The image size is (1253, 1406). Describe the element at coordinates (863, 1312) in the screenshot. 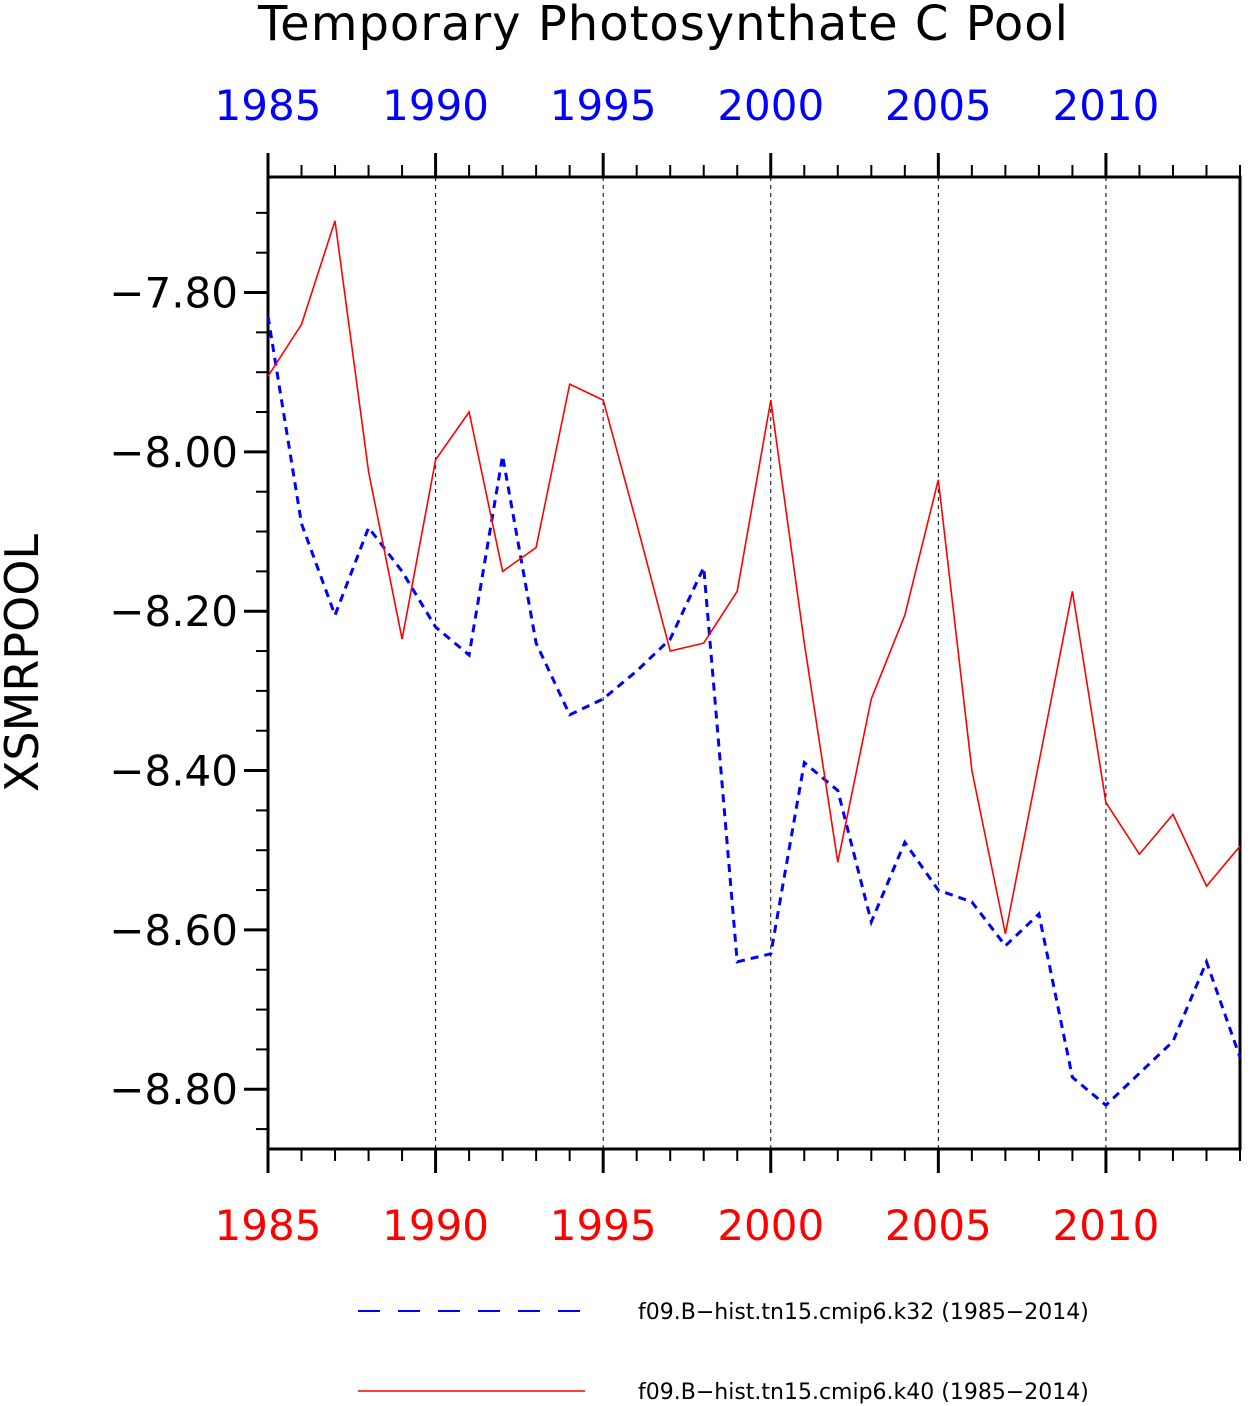

I see `legend-label-1: f09.B−hist.tn15.cmip6.k32 (1985−2014)` at that location.